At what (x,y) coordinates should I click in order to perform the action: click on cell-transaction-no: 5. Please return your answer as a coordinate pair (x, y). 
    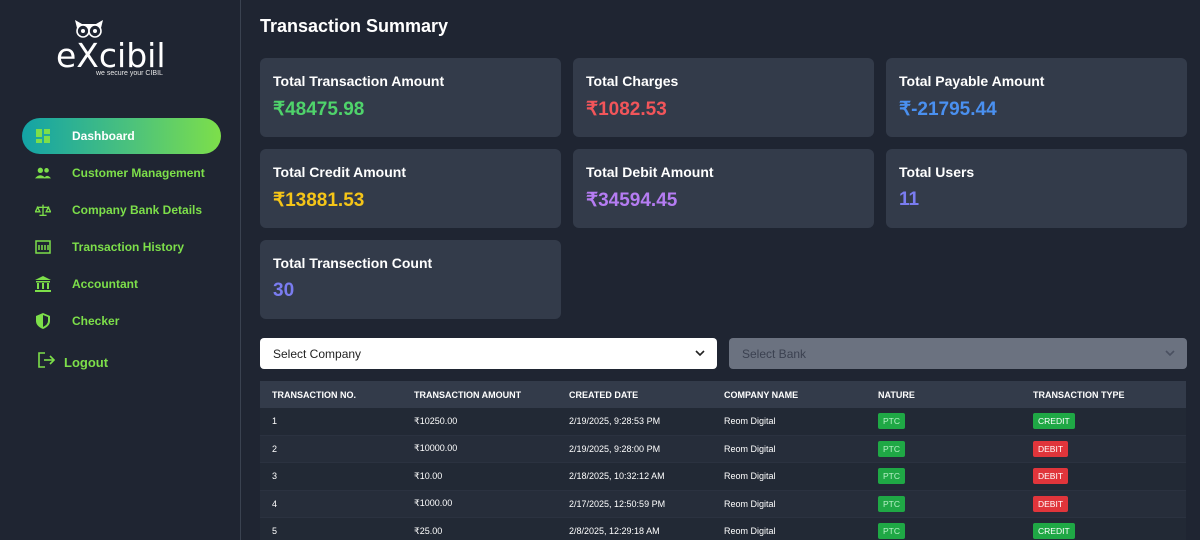
    Looking at the image, I should click on (275, 531).